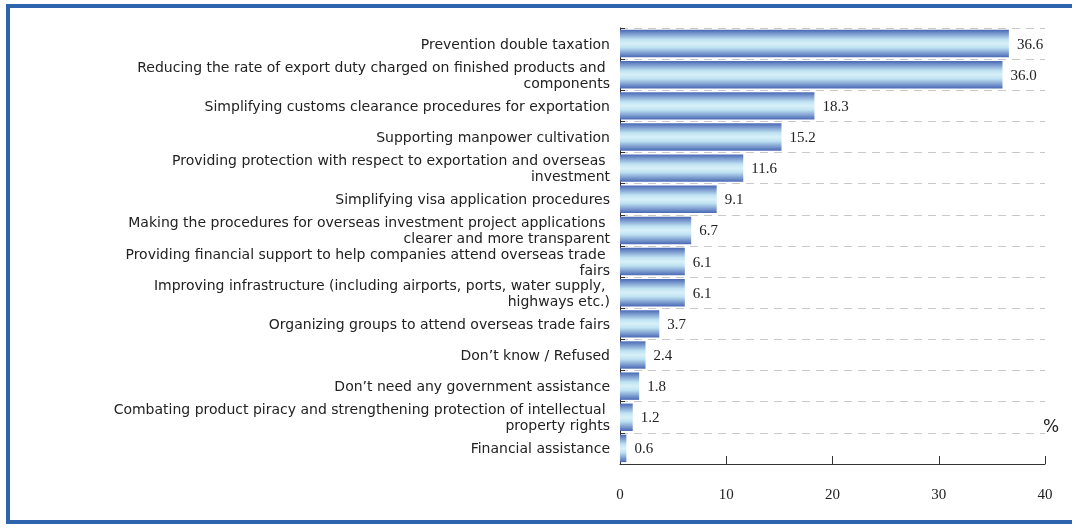  What do you see at coordinates (709, 230) in the screenshot?
I see `data-label: 6.7` at bounding box center [709, 230].